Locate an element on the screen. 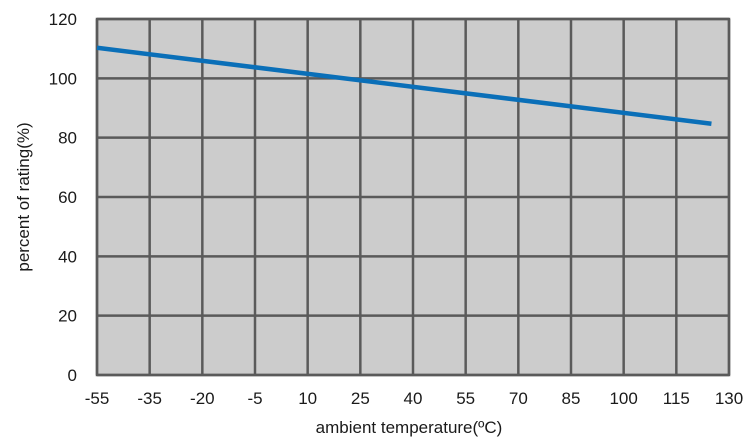 This screenshot has width=749, height=441. x-tick-label: 130 is located at coordinates (729, 398).